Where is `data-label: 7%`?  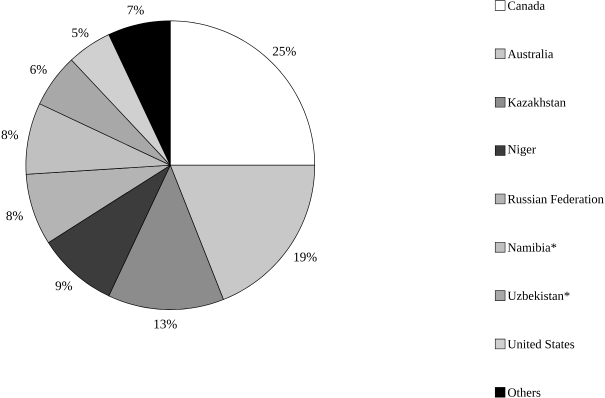
data-label: 7% is located at coordinates (136, 10).